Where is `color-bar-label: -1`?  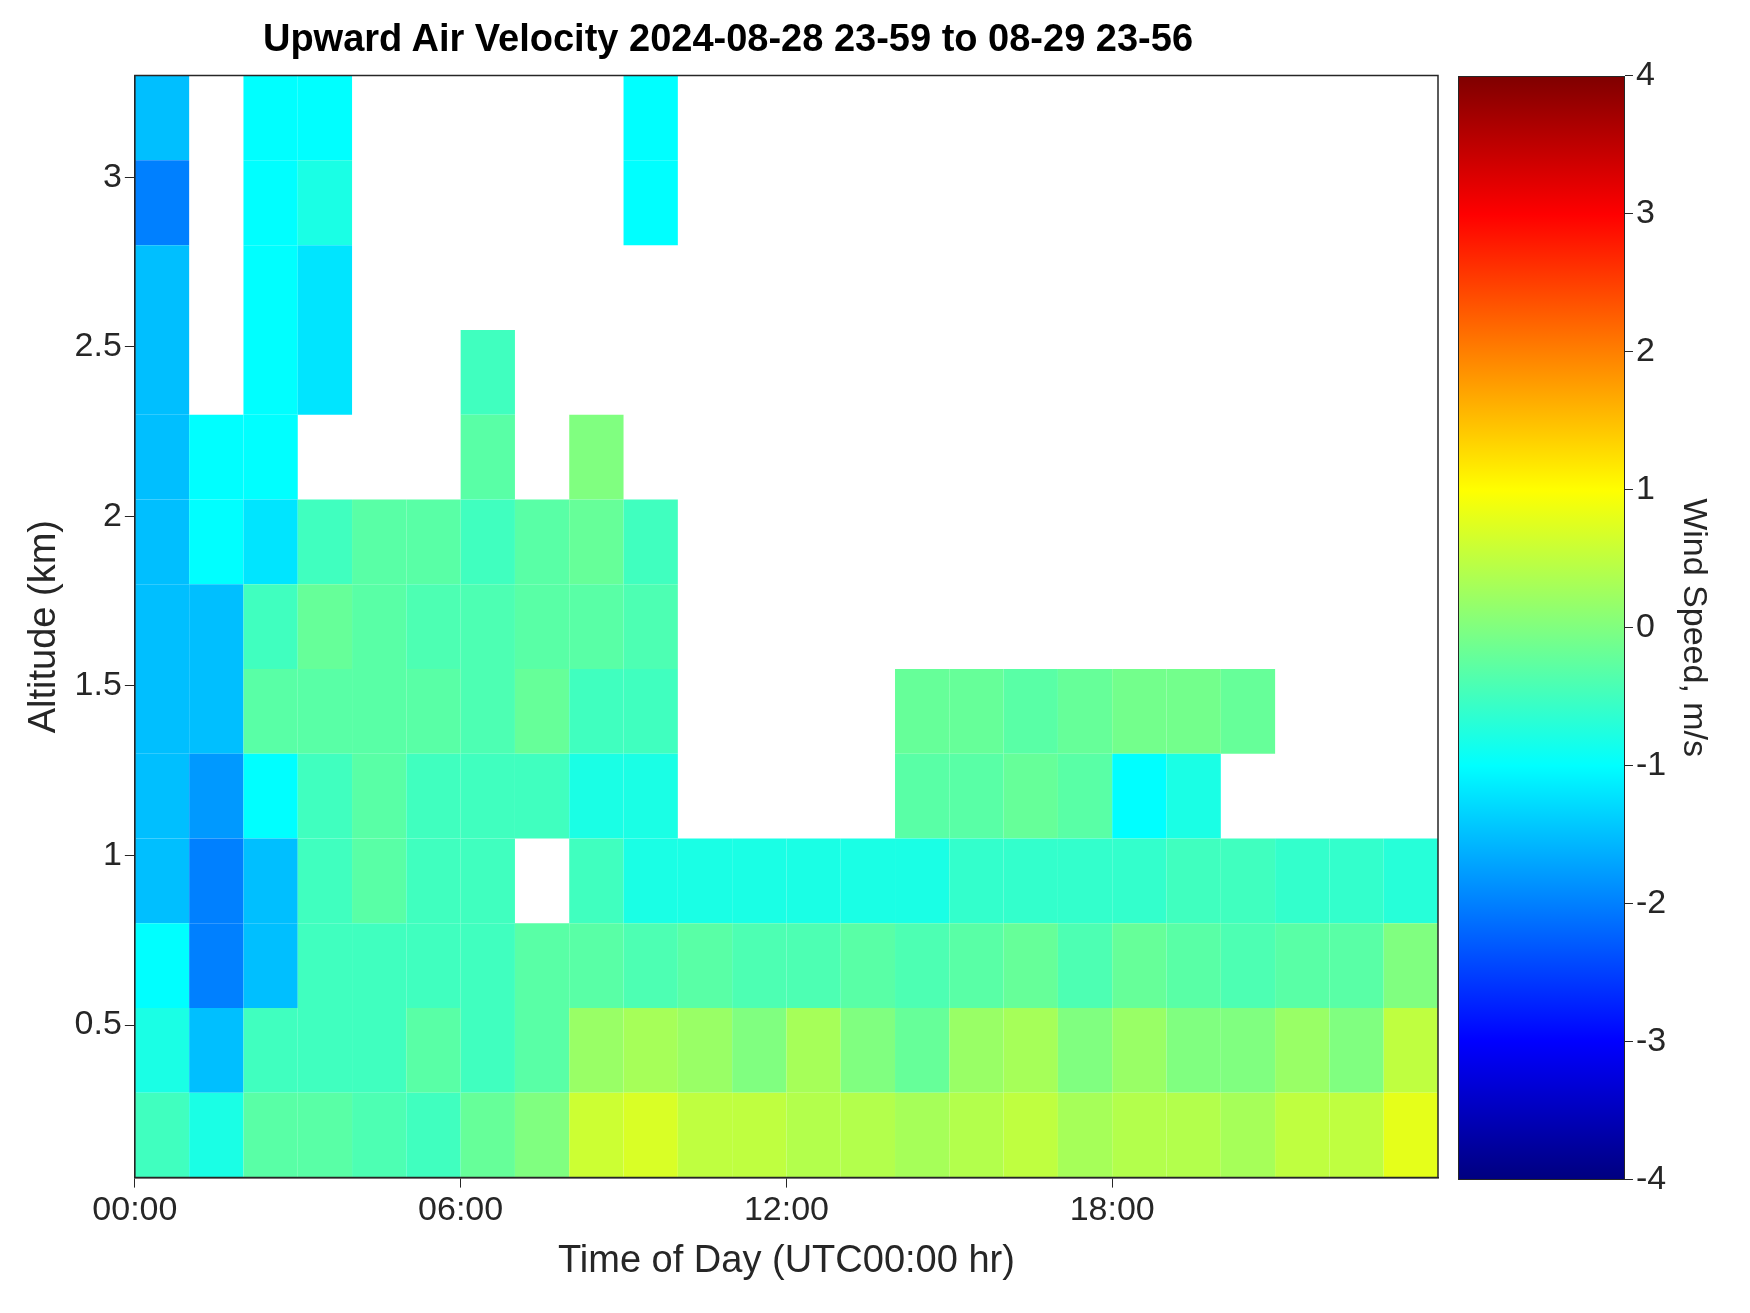 color-bar-label: -1 is located at coordinates (1651, 762).